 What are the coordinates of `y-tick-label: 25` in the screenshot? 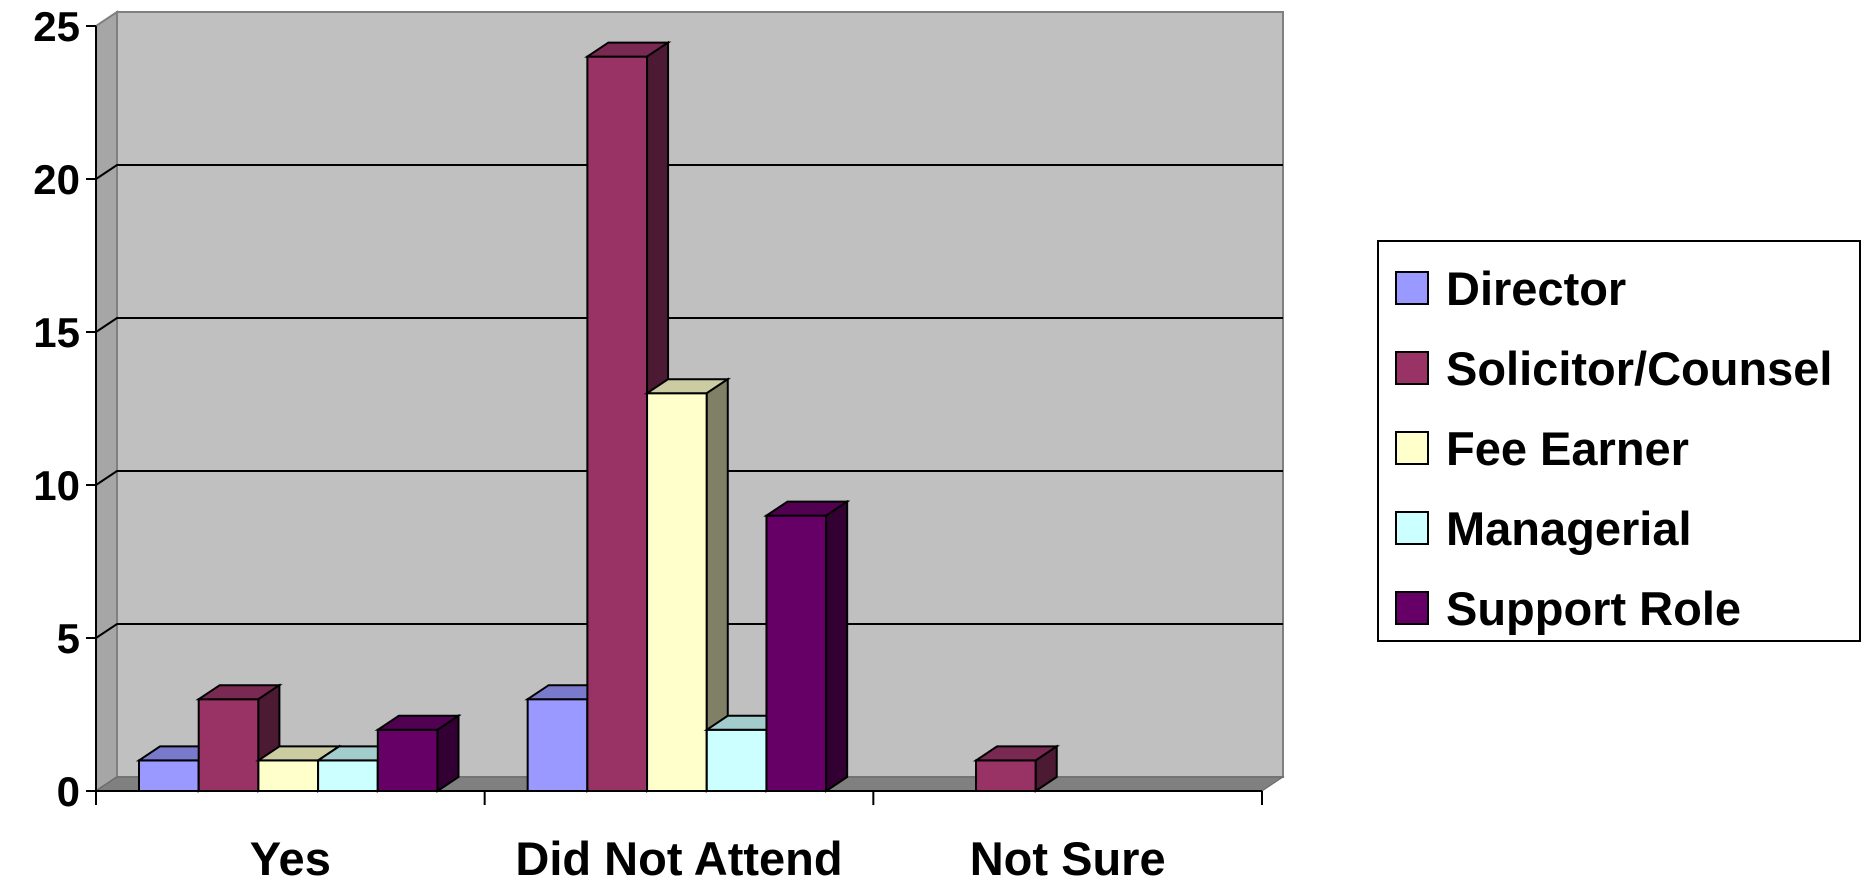 It's located at (56, 26).